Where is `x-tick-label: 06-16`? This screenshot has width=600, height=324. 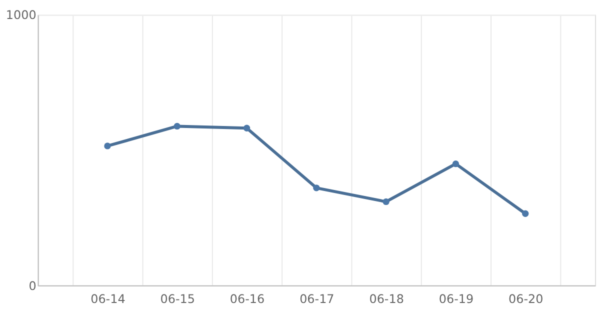 x-tick-label: 06-16 is located at coordinates (247, 299).